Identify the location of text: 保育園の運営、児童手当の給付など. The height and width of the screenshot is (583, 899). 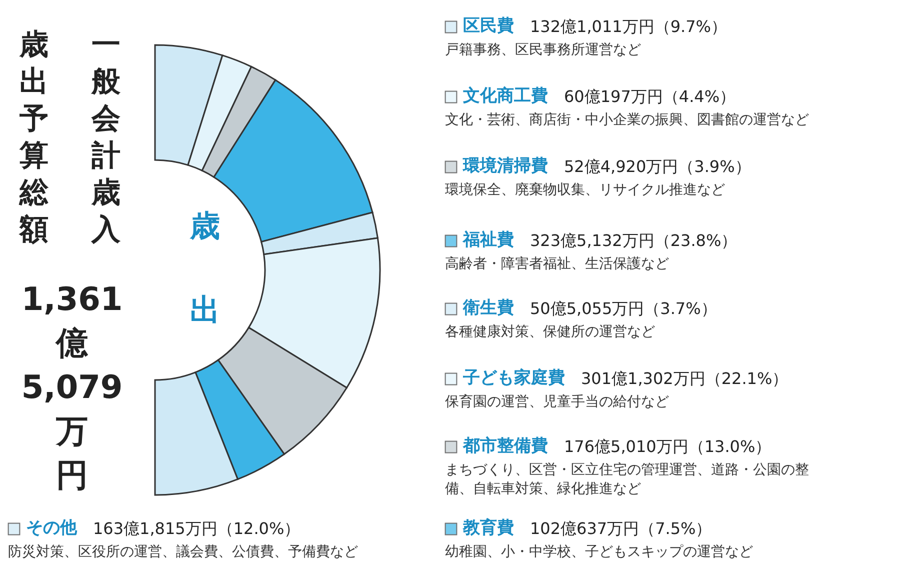
(557, 401).